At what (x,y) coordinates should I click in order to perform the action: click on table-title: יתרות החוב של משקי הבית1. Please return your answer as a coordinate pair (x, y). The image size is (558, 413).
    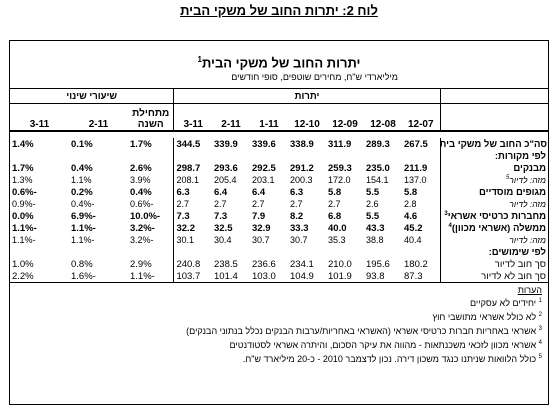
    Looking at the image, I should click on (279, 62).